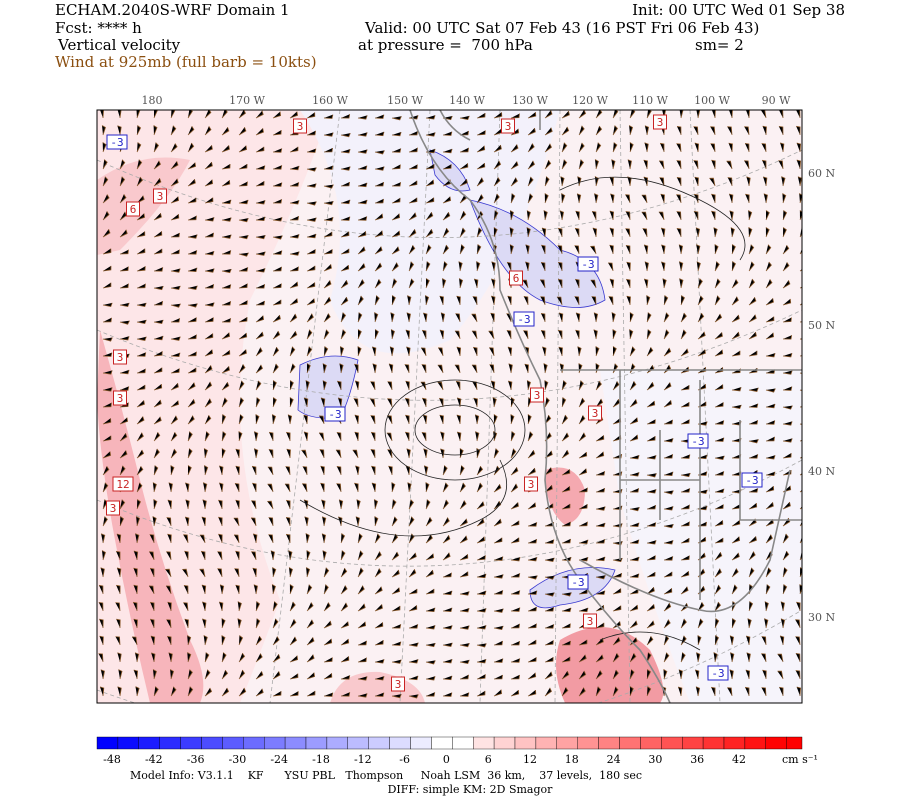  Describe the element at coordinates (172, 10) in the screenshot. I see `title: ECHAM.2040S-WRF Domain 1` at that location.